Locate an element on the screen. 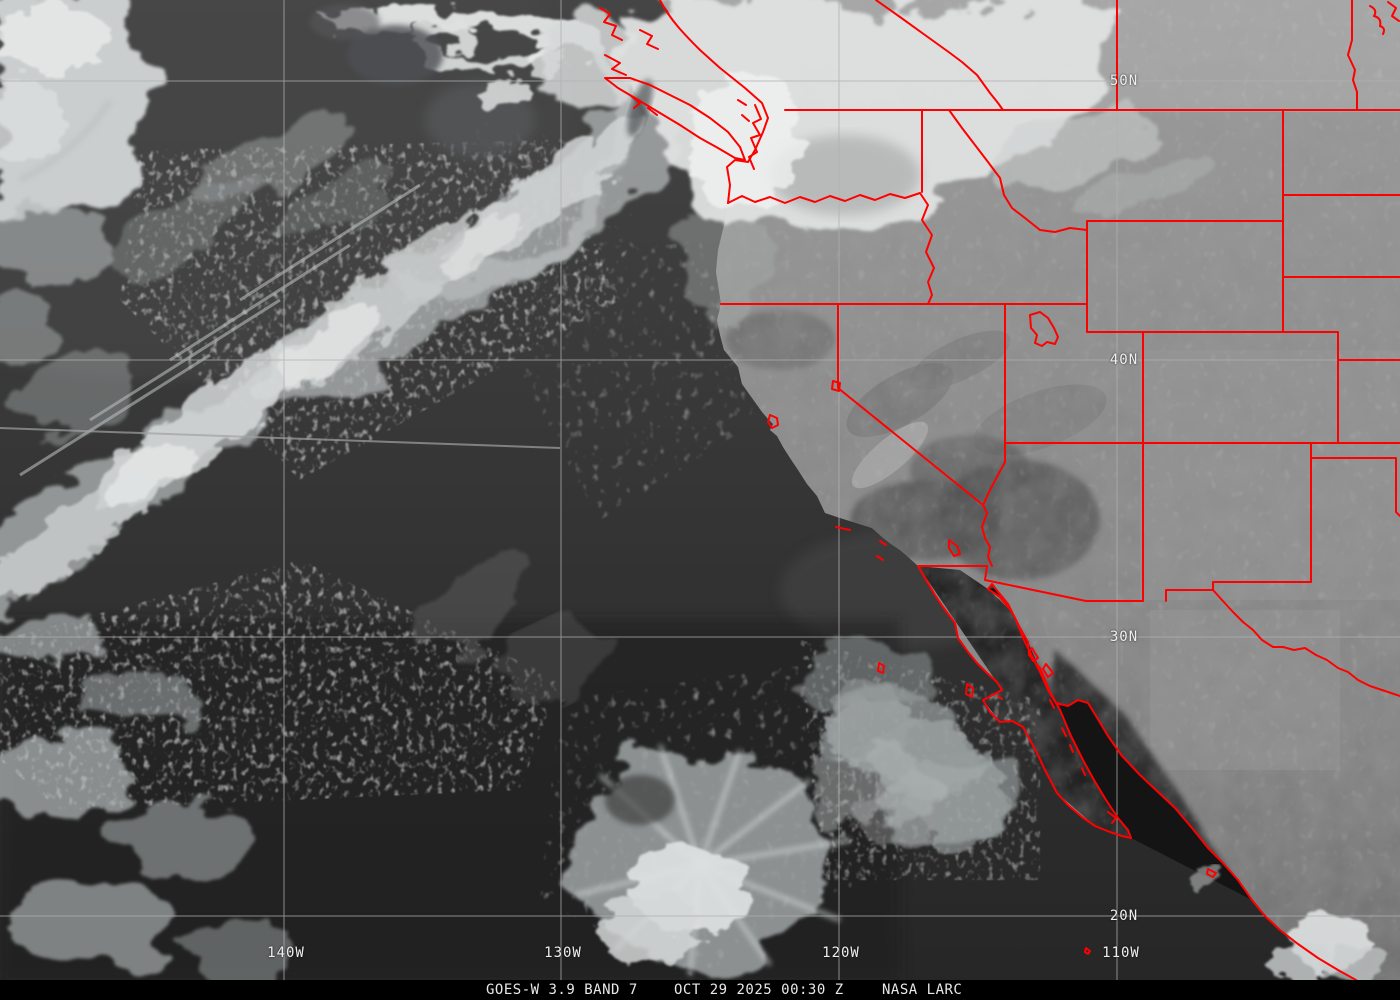 The height and width of the screenshot is (1000, 1400). lon-label-110w: 110W is located at coordinates (1121, 953).